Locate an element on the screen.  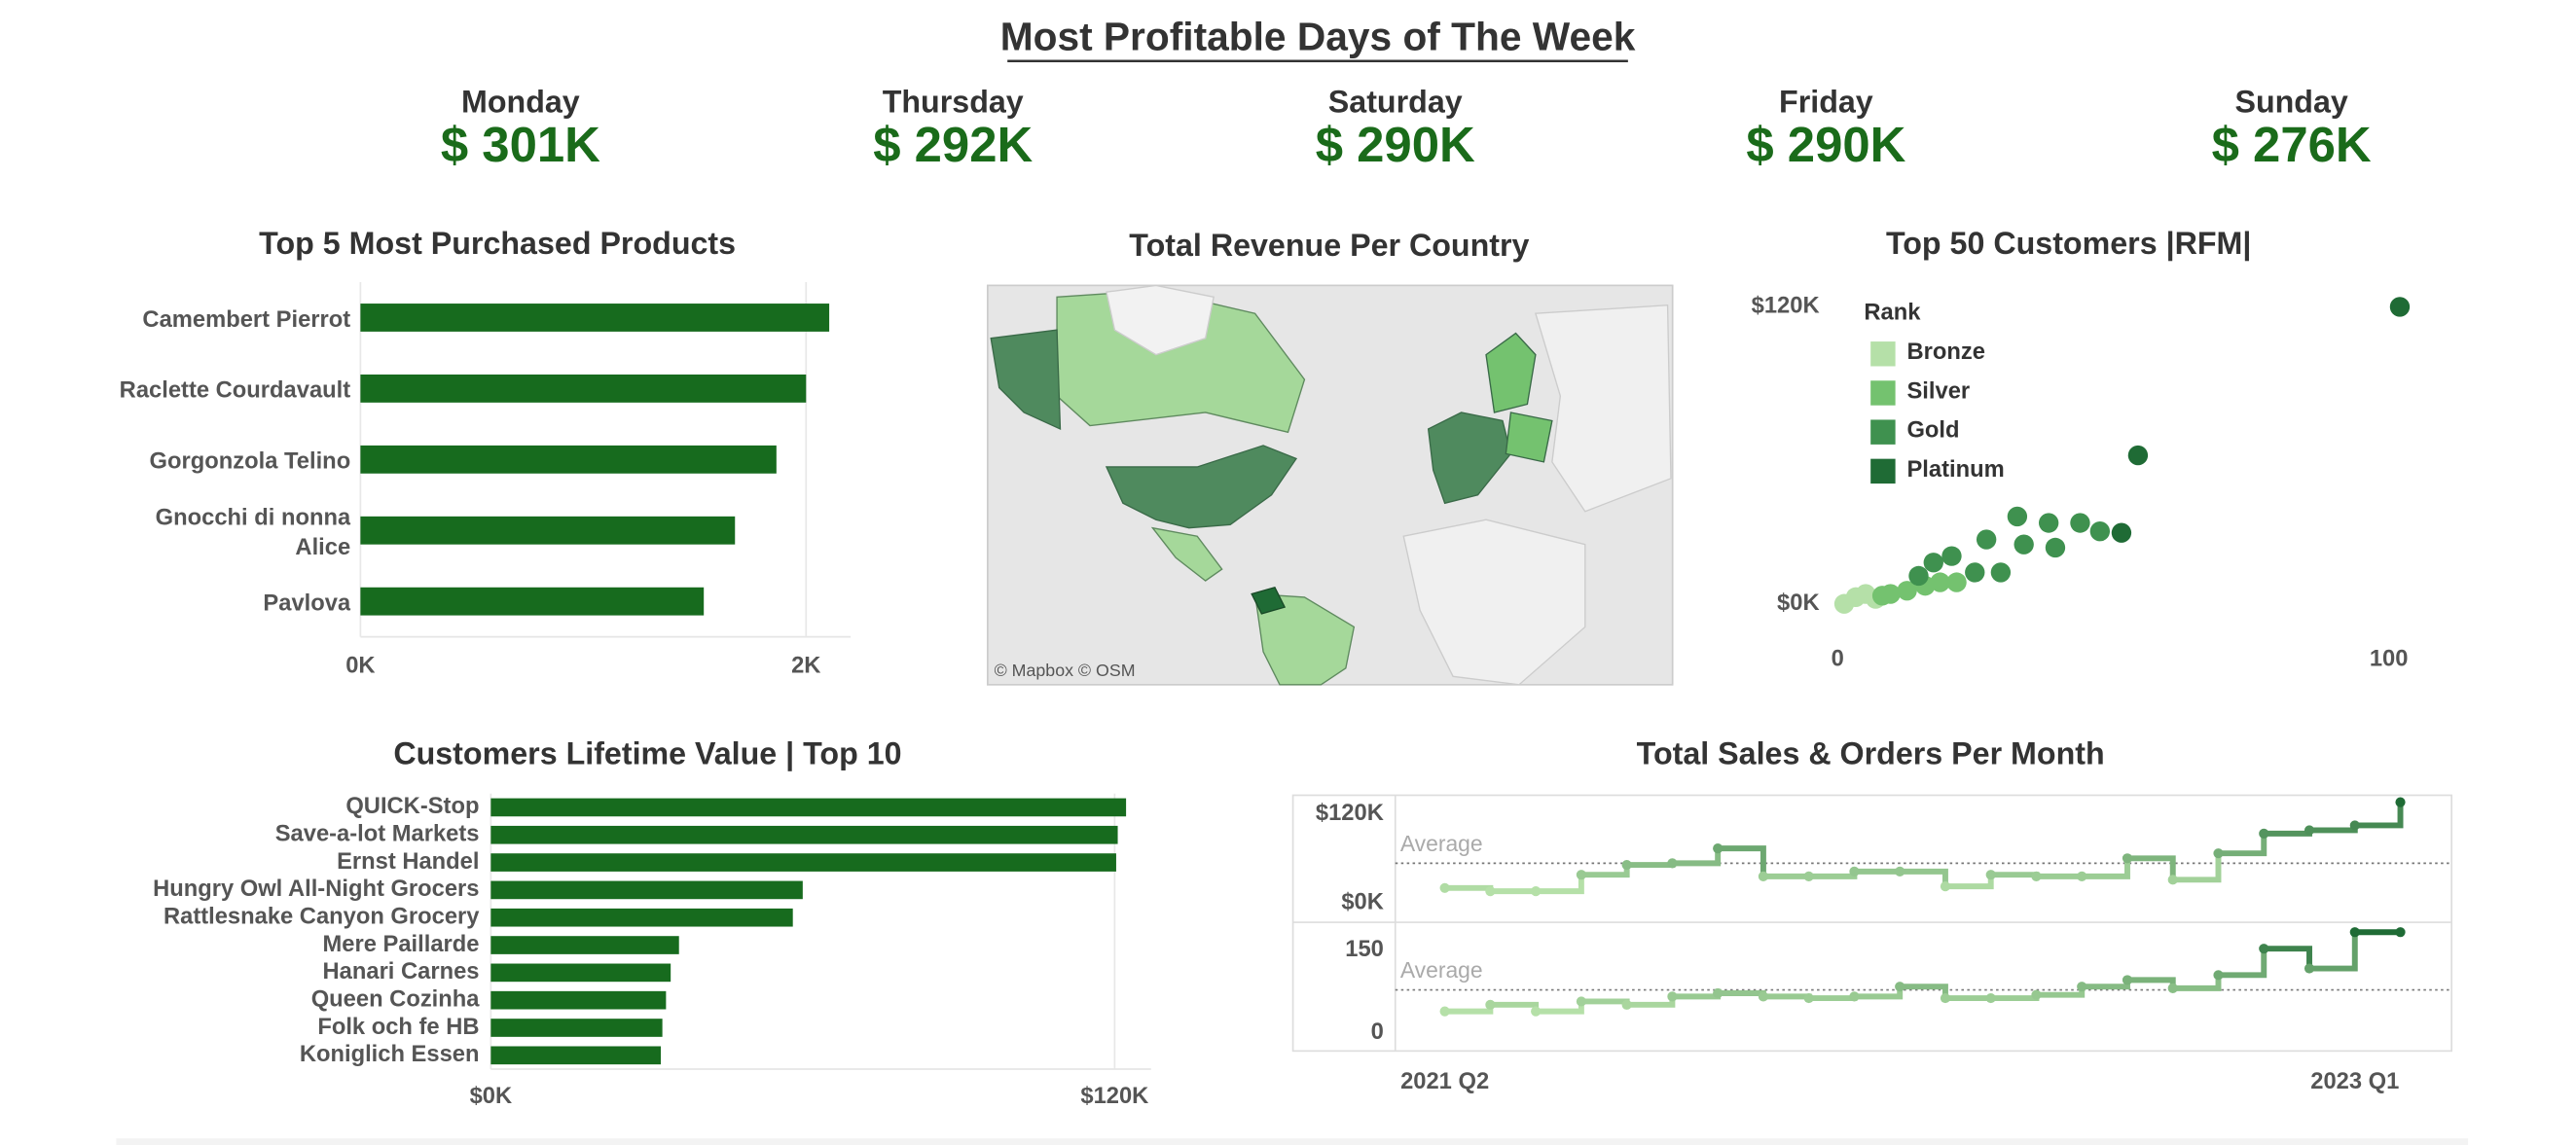
kpi-day: Sunday is located at coordinates (2290, 101).